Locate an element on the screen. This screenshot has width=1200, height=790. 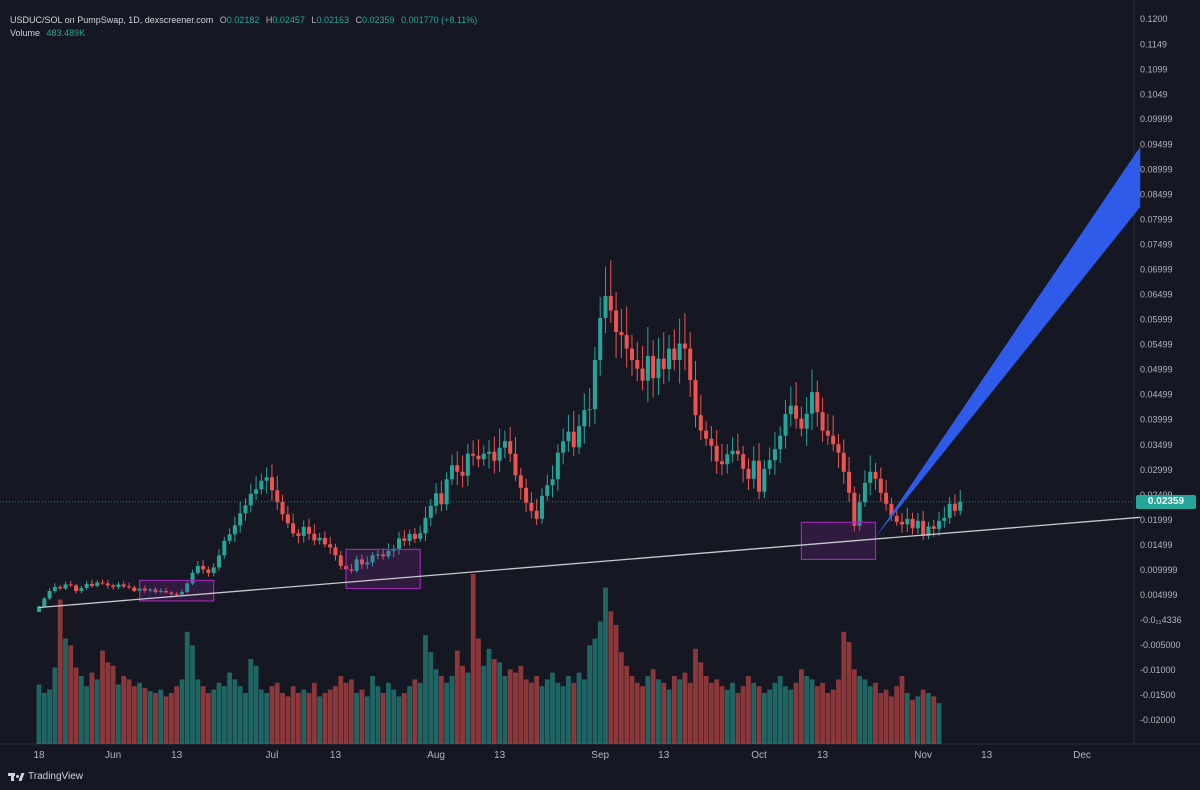
high-label: H is located at coordinates (269, 20).